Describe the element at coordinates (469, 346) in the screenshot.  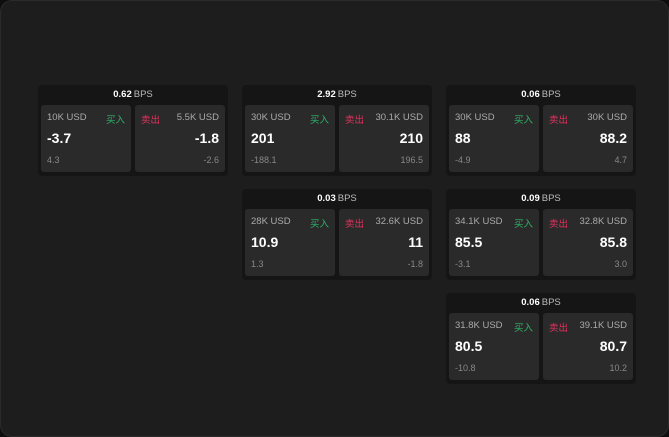
I see `bid-price: 80.5` at that location.